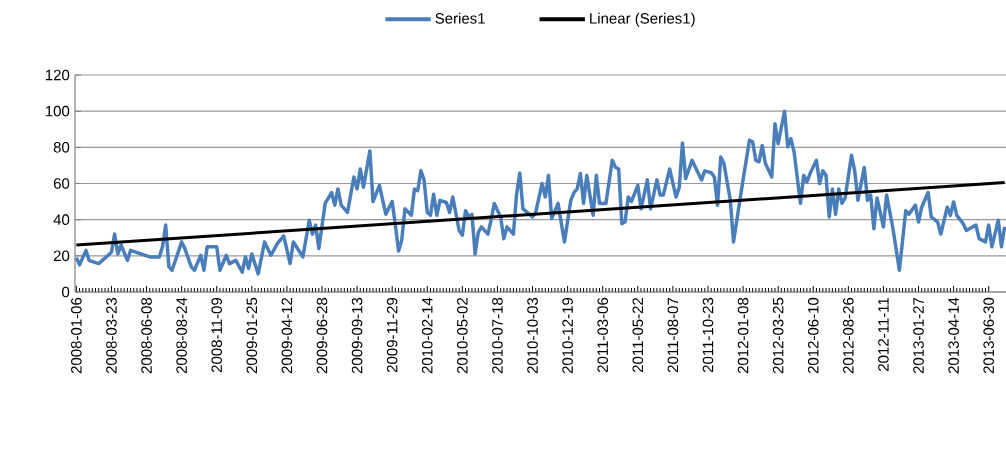 Image resolution: width=1006 pixels, height=450 pixels. Describe the element at coordinates (111, 335) in the screenshot. I see `x-tick-label: 2008-03-23` at that location.